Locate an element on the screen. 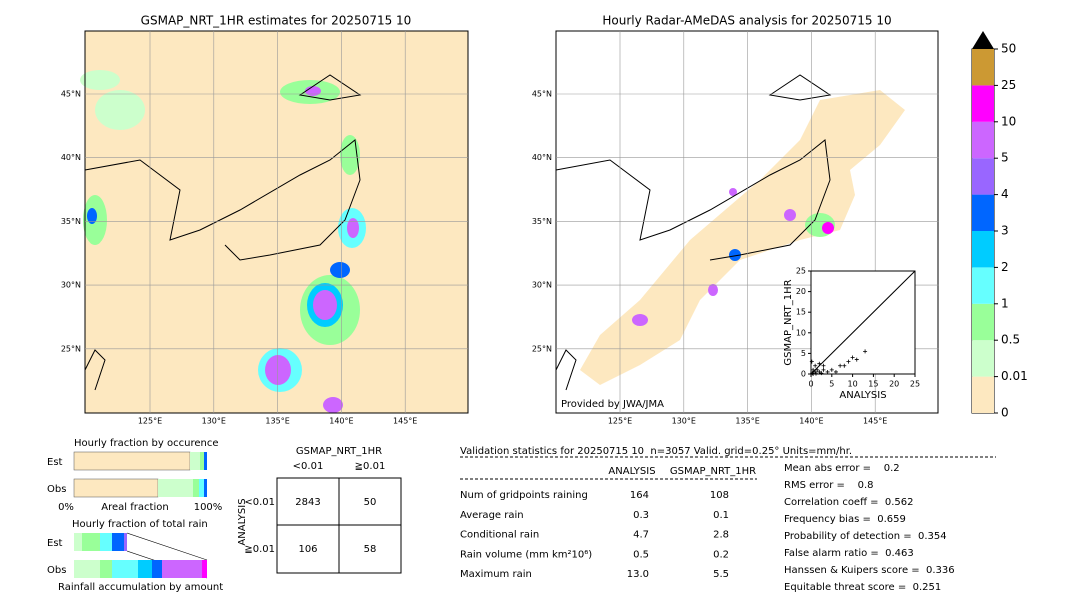 The height and width of the screenshot is (612, 1080). val-value: 0.2 is located at coordinates (721, 554).